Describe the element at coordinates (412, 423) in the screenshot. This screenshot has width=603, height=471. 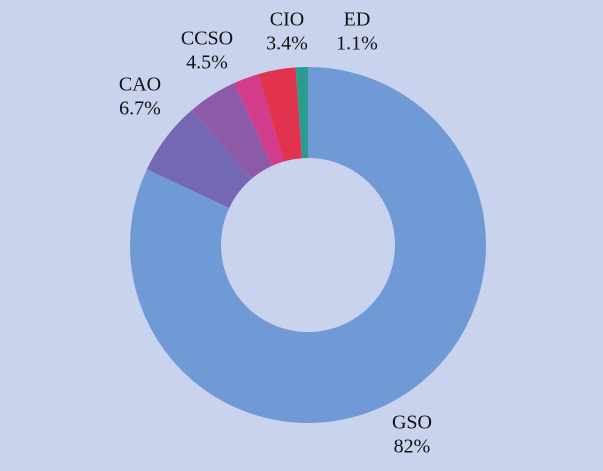
I see `slice-label: GSO` at that location.